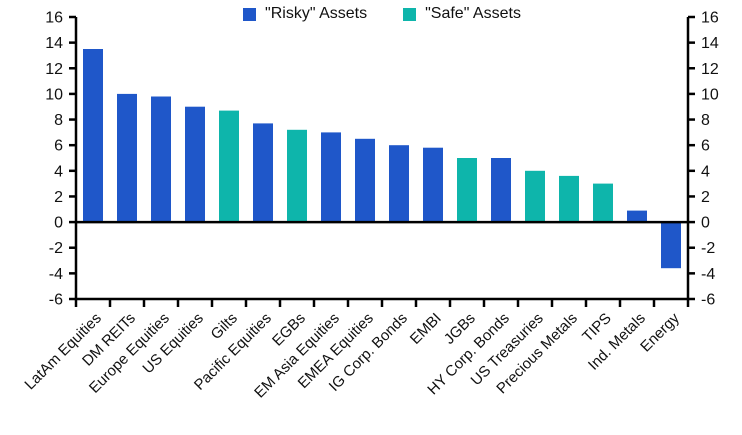 Image resolution: width=742 pixels, height=435 pixels. Describe the element at coordinates (426, 329) in the screenshot. I see `x-axis-label-embi: EMBI` at that location.